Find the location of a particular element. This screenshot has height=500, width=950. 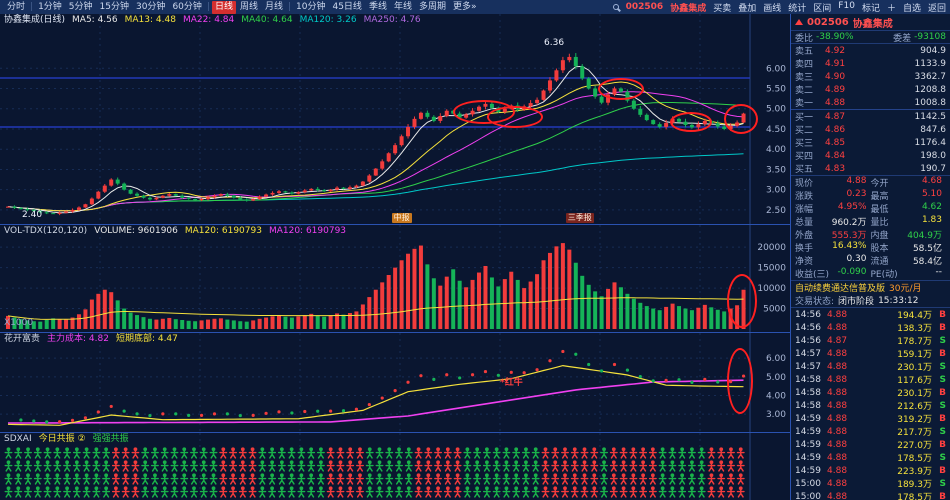

stat-cell: 股本 58.5亿 is located at coordinates (909, 247).